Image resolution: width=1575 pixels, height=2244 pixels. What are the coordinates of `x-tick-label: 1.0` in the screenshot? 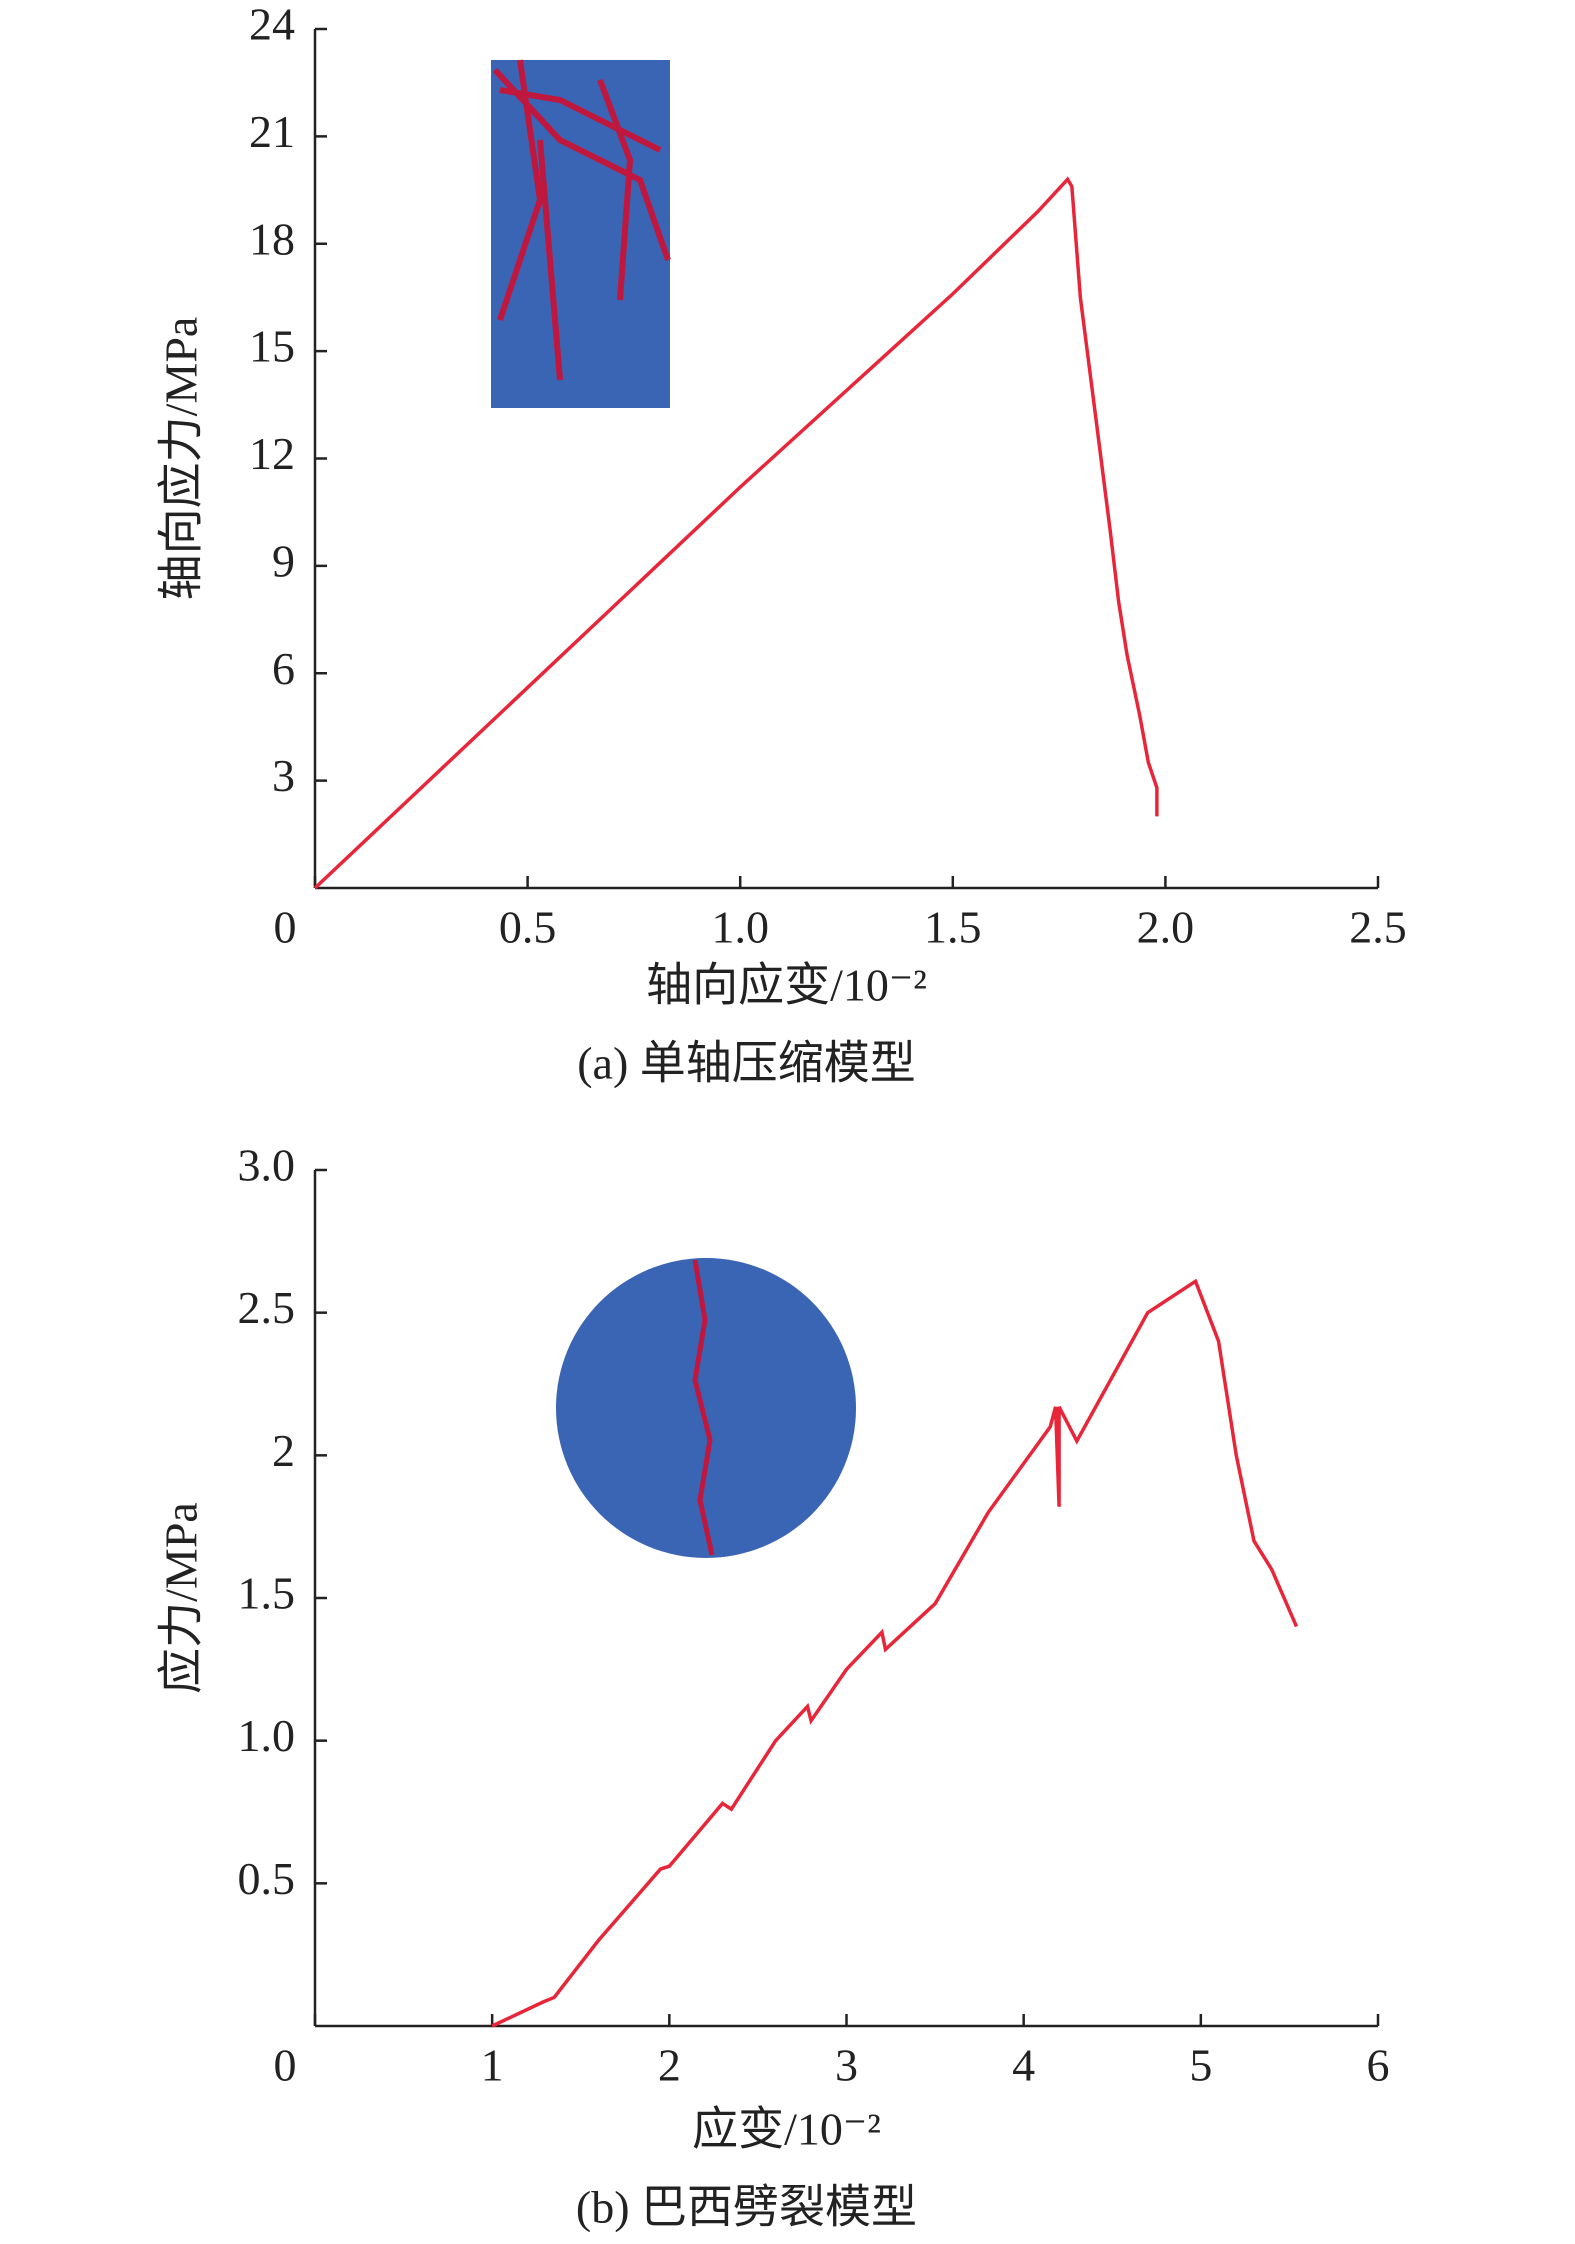 It's located at (740, 927).